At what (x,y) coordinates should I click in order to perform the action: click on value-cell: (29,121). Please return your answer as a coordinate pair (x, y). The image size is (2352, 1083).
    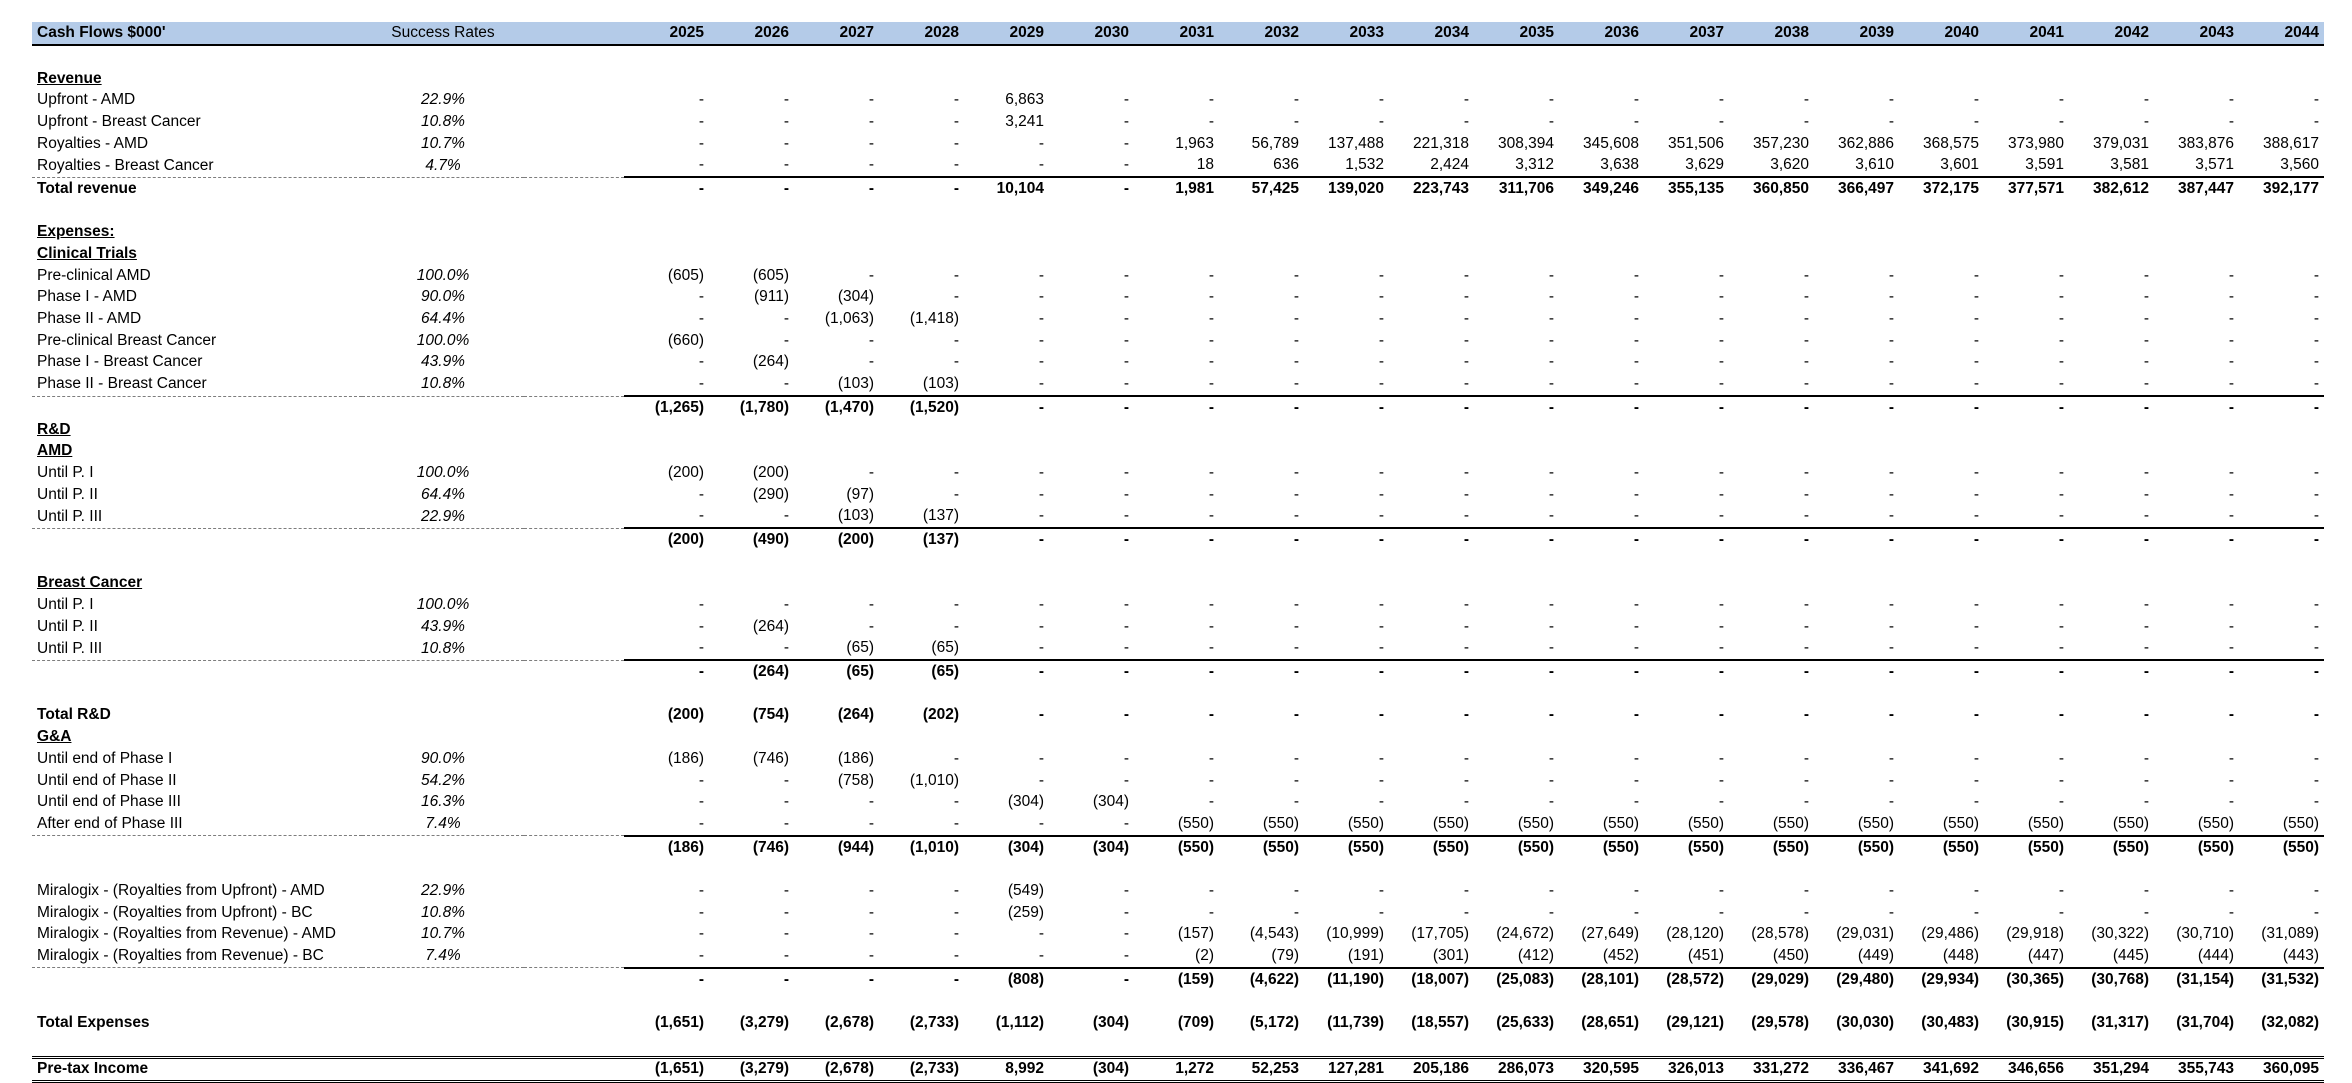
    Looking at the image, I should click on (1695, 1023).